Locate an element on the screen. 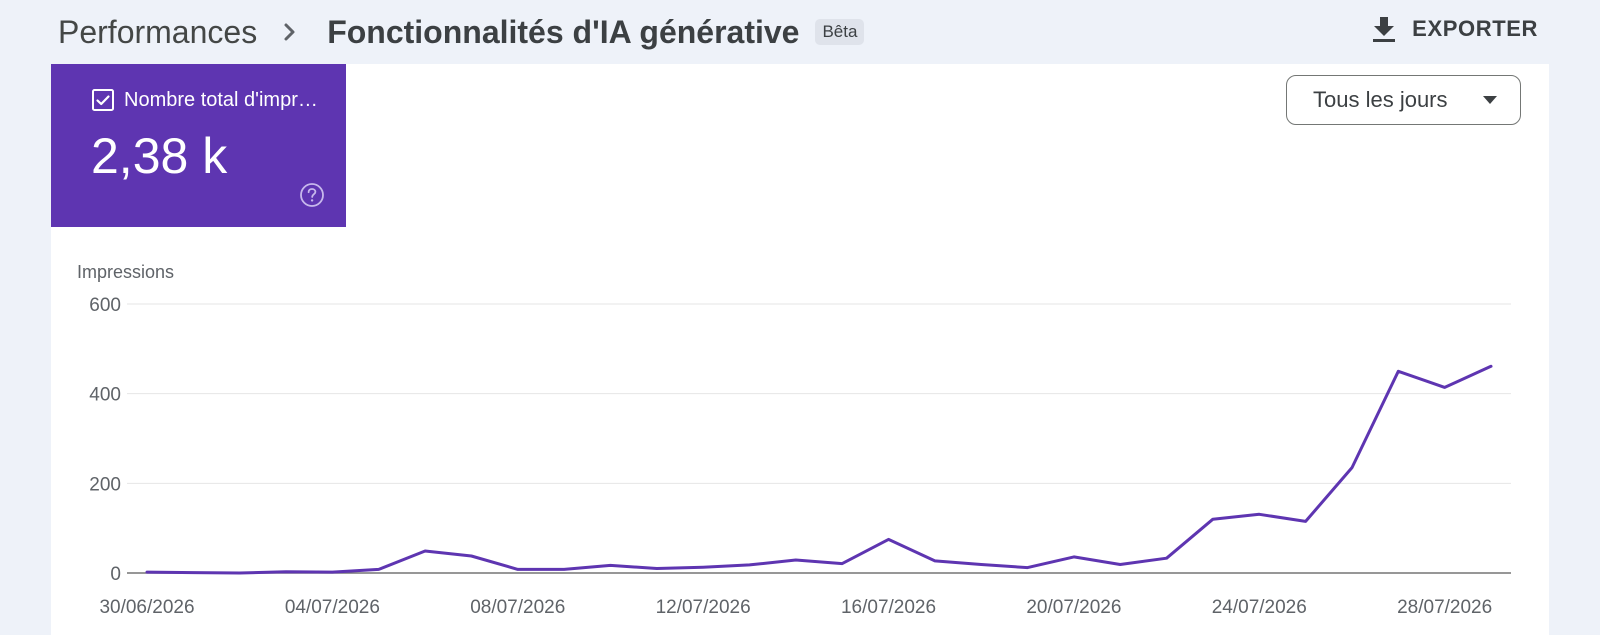  help-circle-icon is located at coordinates (312, 195).